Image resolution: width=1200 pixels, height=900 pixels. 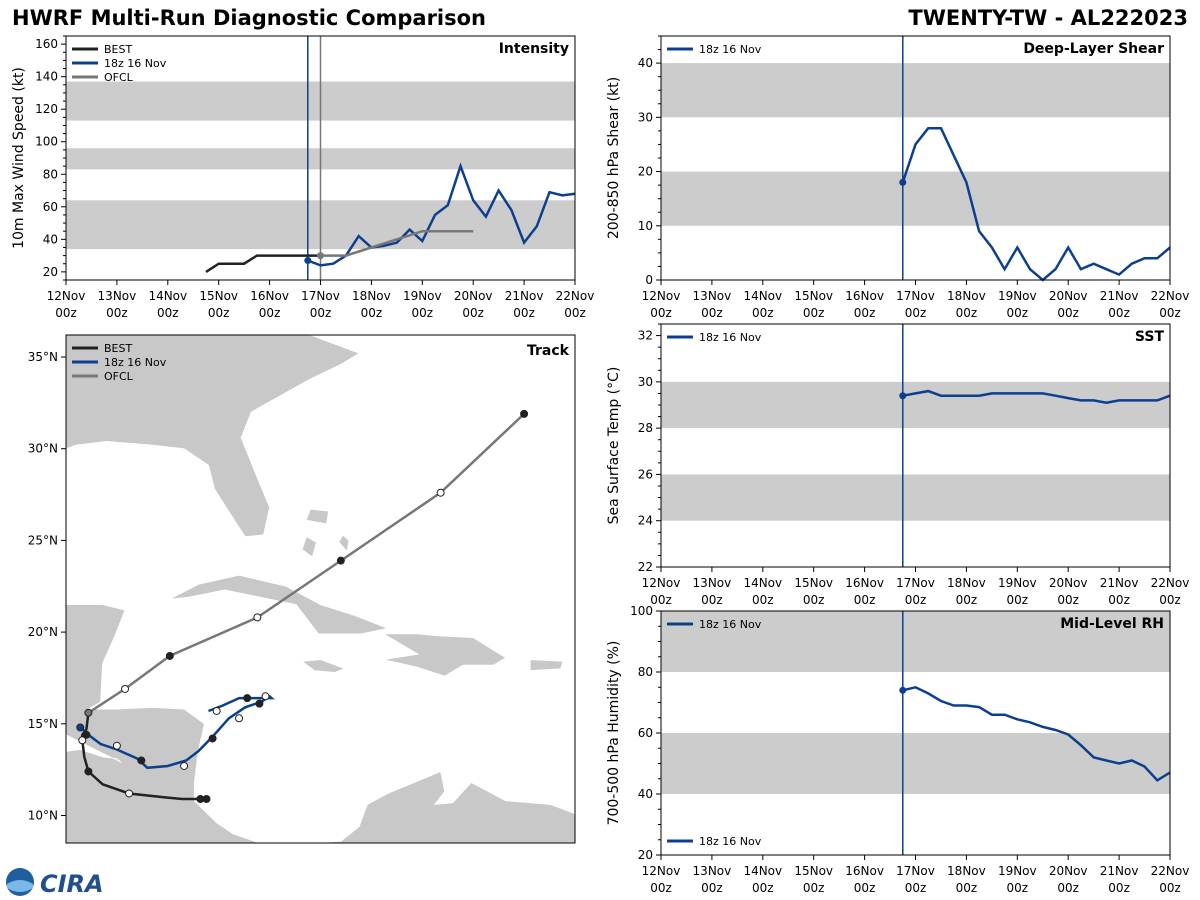 What do you see at coordinates (645, 521) in the screenshot?
I see `sst-ytick-label: 24` at bounding box center [645, 521].